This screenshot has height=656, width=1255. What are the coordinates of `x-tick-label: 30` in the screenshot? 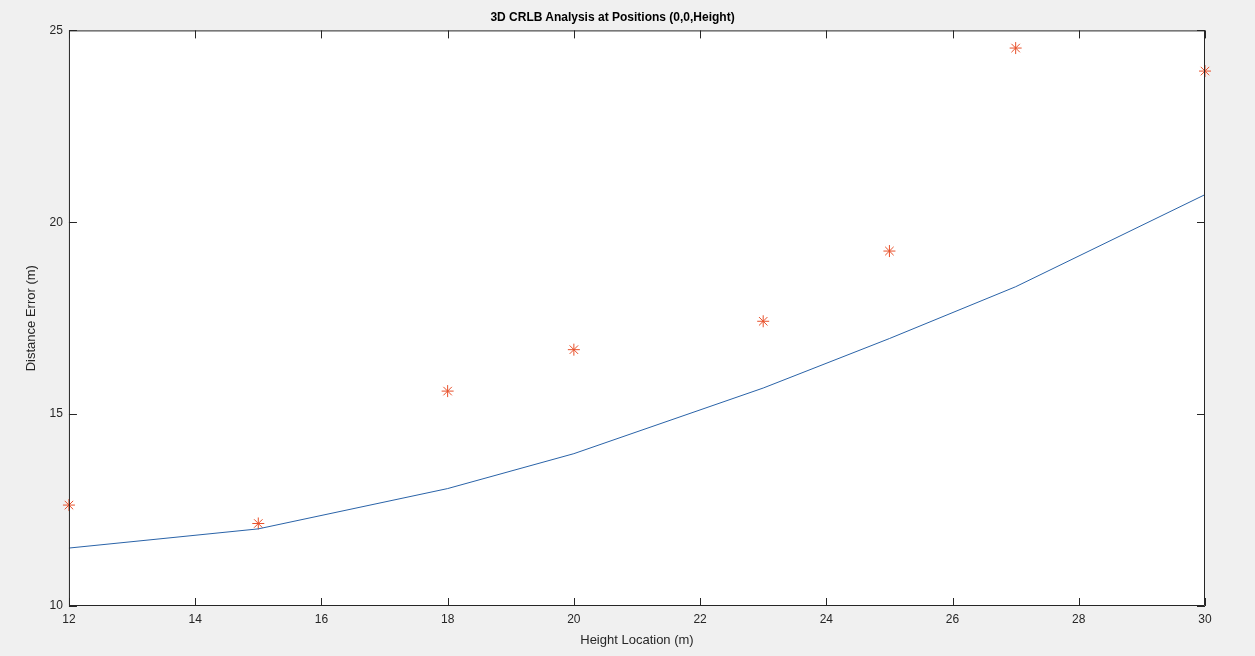 It's located at (1205, 618).